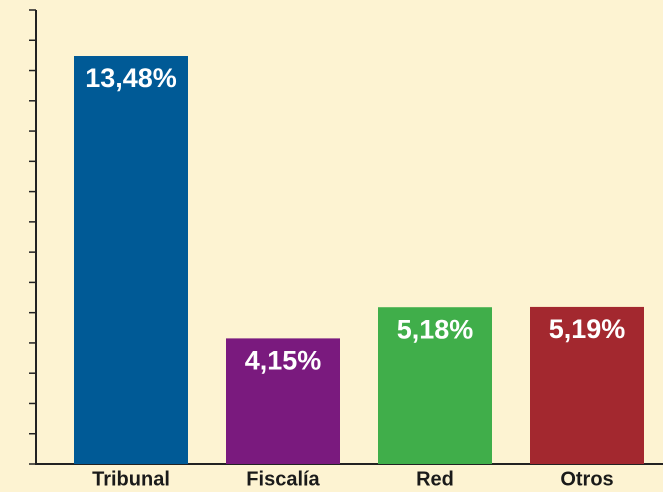 The height and width of the screenshot is (492, 663). I want to click on value-label: 13,48%, so click(131, 78).